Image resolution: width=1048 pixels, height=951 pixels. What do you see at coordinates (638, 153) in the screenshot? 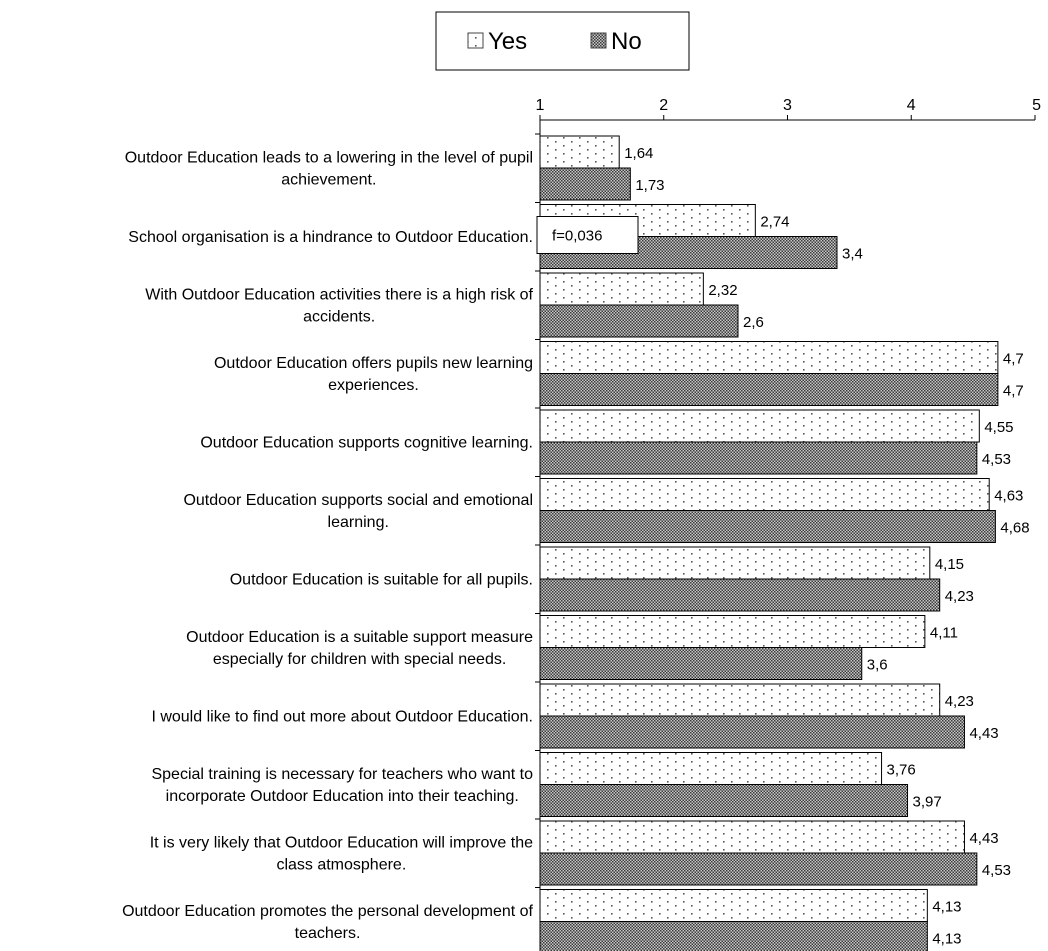
I see `data-label-yes: 1,64` at bounding box center [638, 153].